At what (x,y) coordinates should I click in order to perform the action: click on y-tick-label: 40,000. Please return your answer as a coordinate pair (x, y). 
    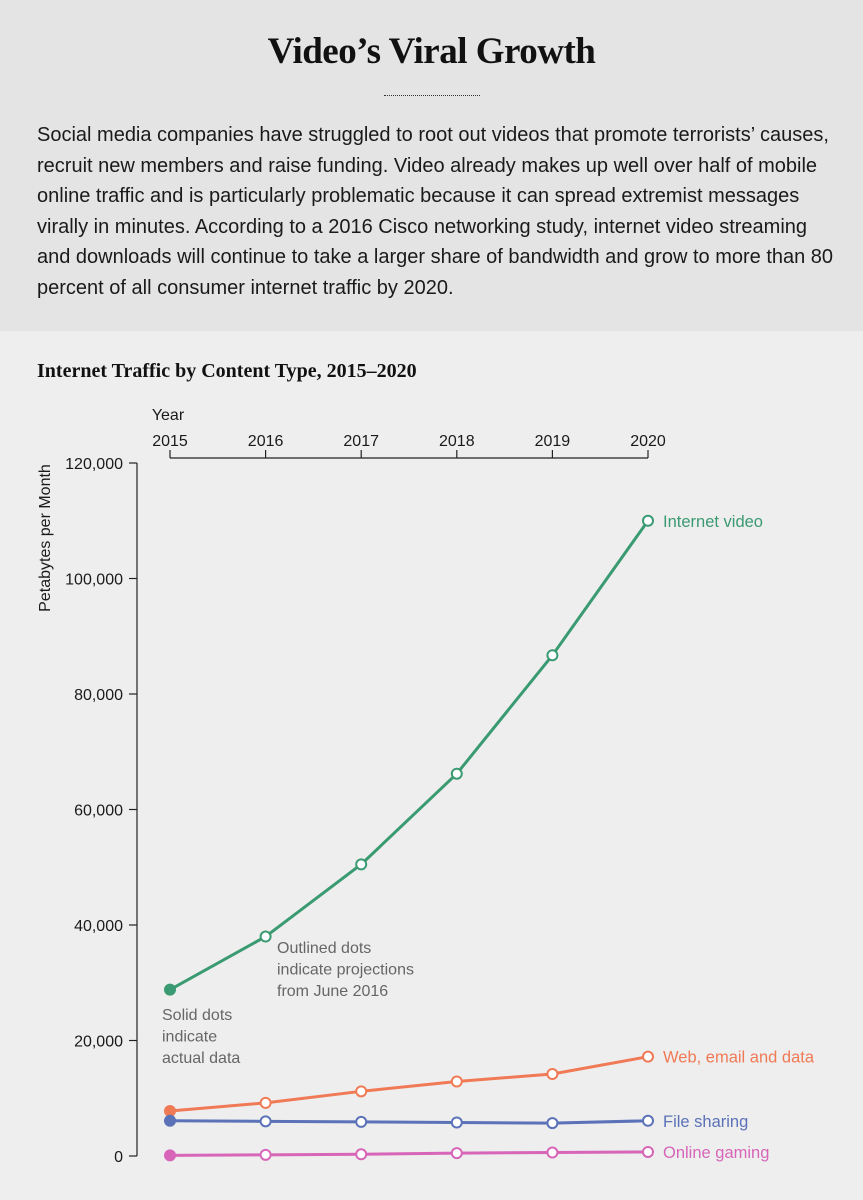
    Looking at the image, I should click on (98, 926).